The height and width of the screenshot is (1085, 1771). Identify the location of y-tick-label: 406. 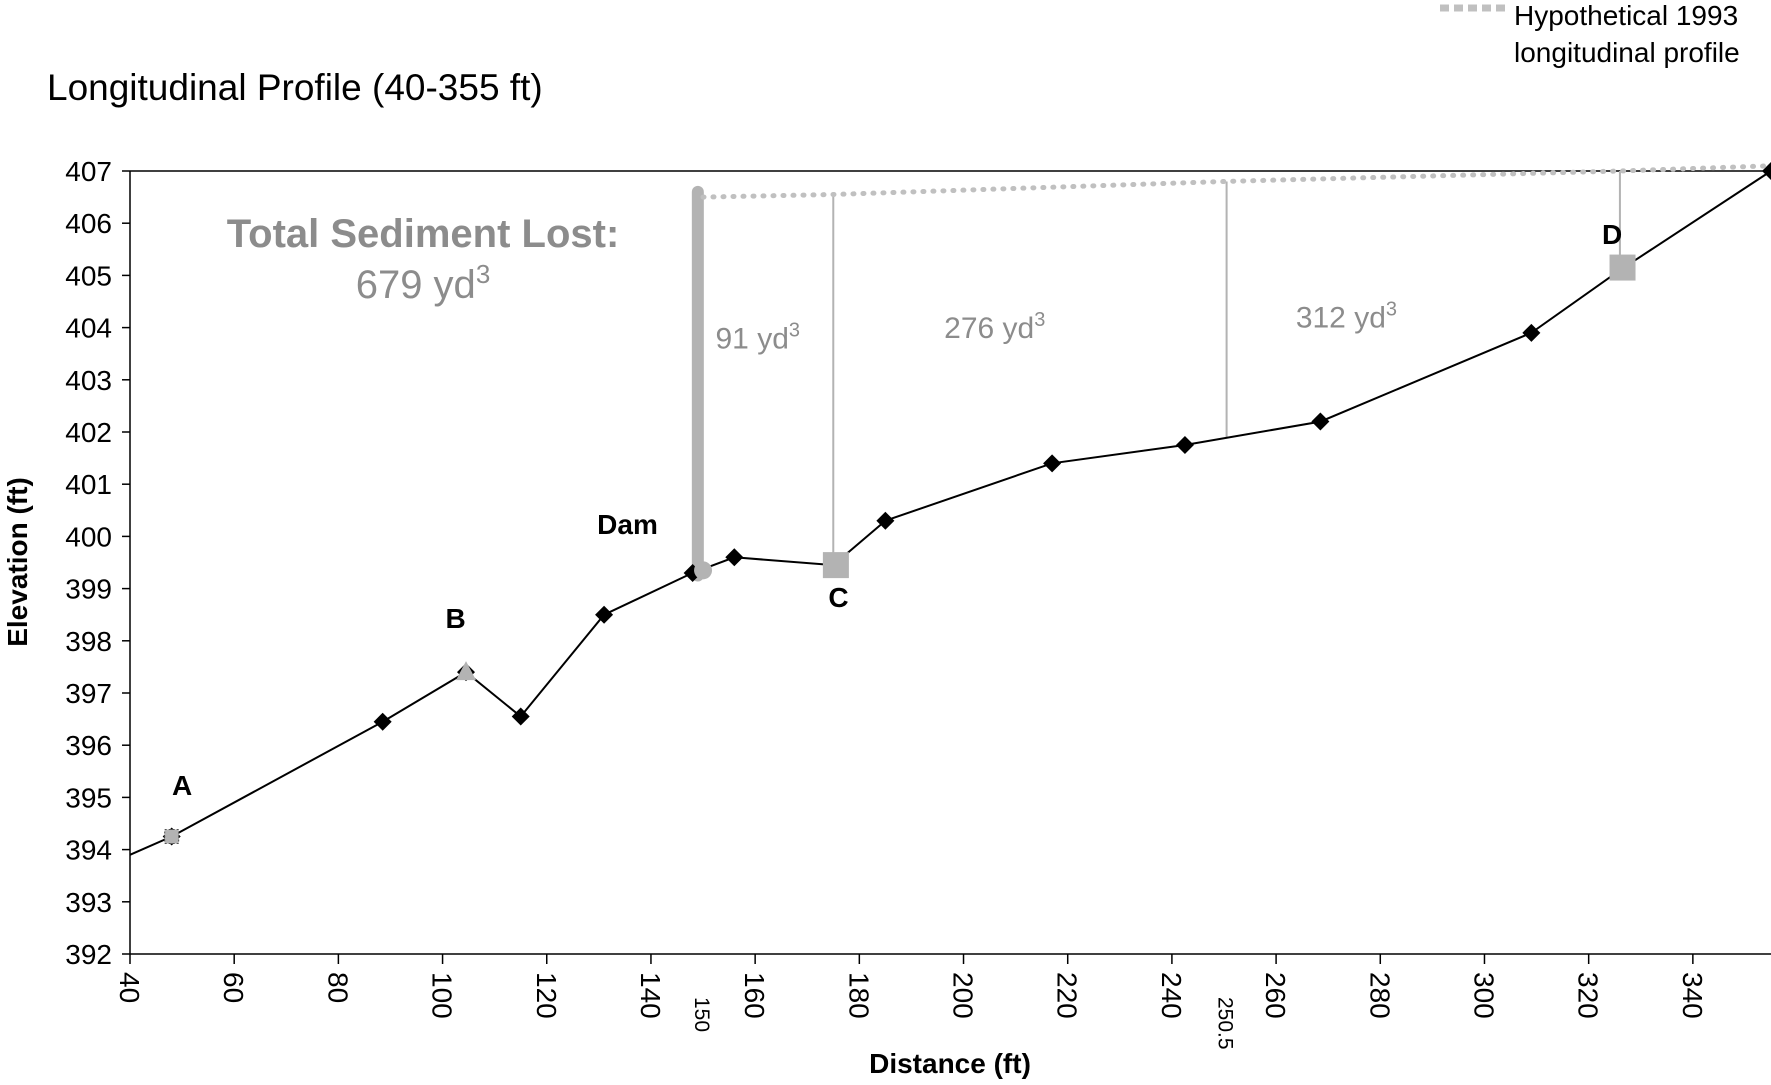
(88, 223).